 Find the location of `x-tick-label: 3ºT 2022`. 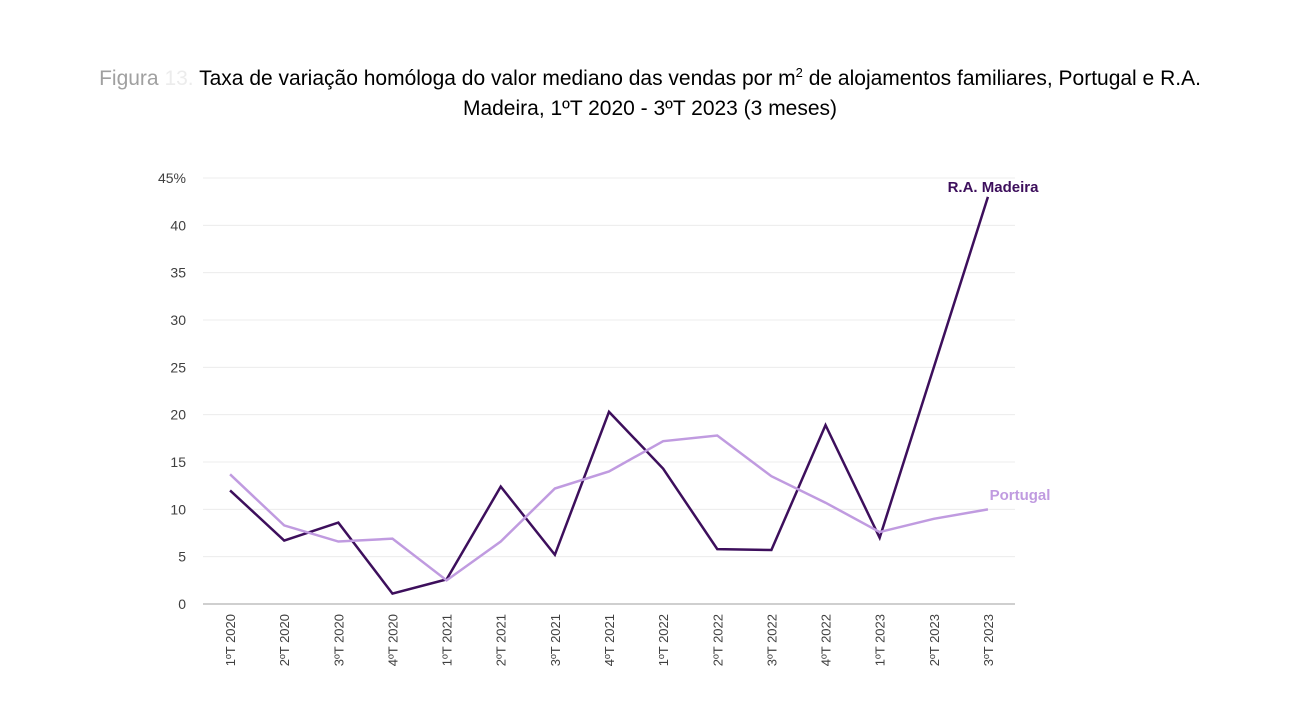

x-tick-label: 3ºT 2022 is located at coordinates (771, 640).